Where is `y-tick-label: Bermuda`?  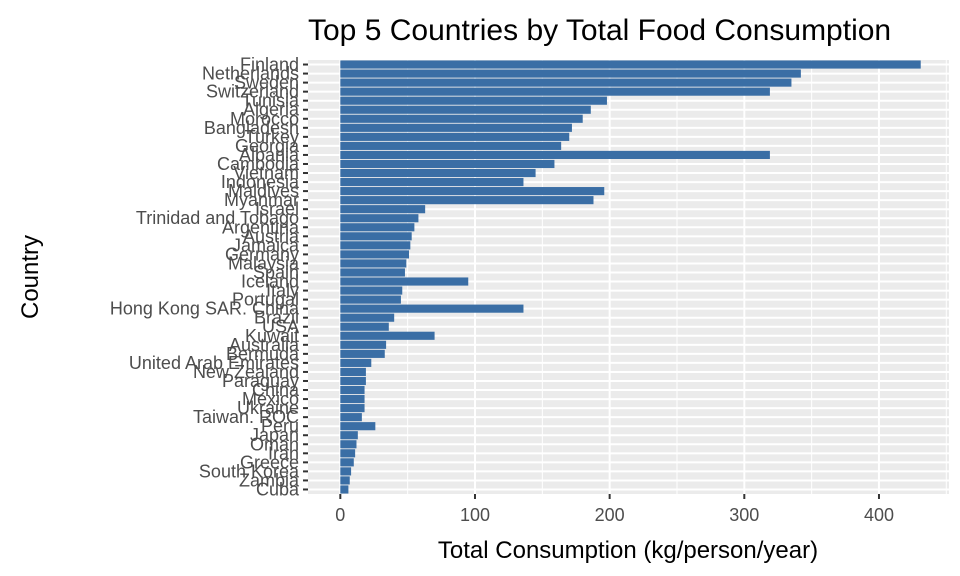
y-tick-label: Bermuda is located at coordinates (263, 354).